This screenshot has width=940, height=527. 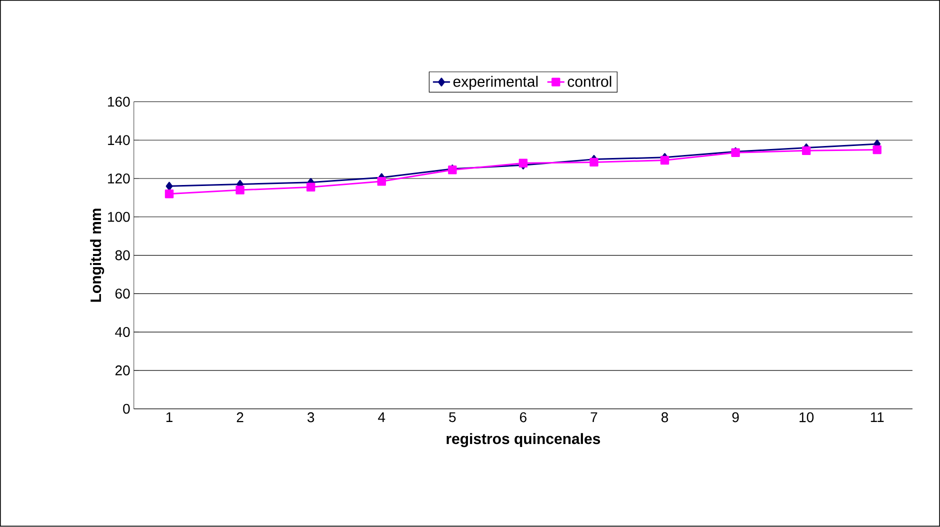 I want to click on x-tick-label: 3, so click(x=310, y=417).